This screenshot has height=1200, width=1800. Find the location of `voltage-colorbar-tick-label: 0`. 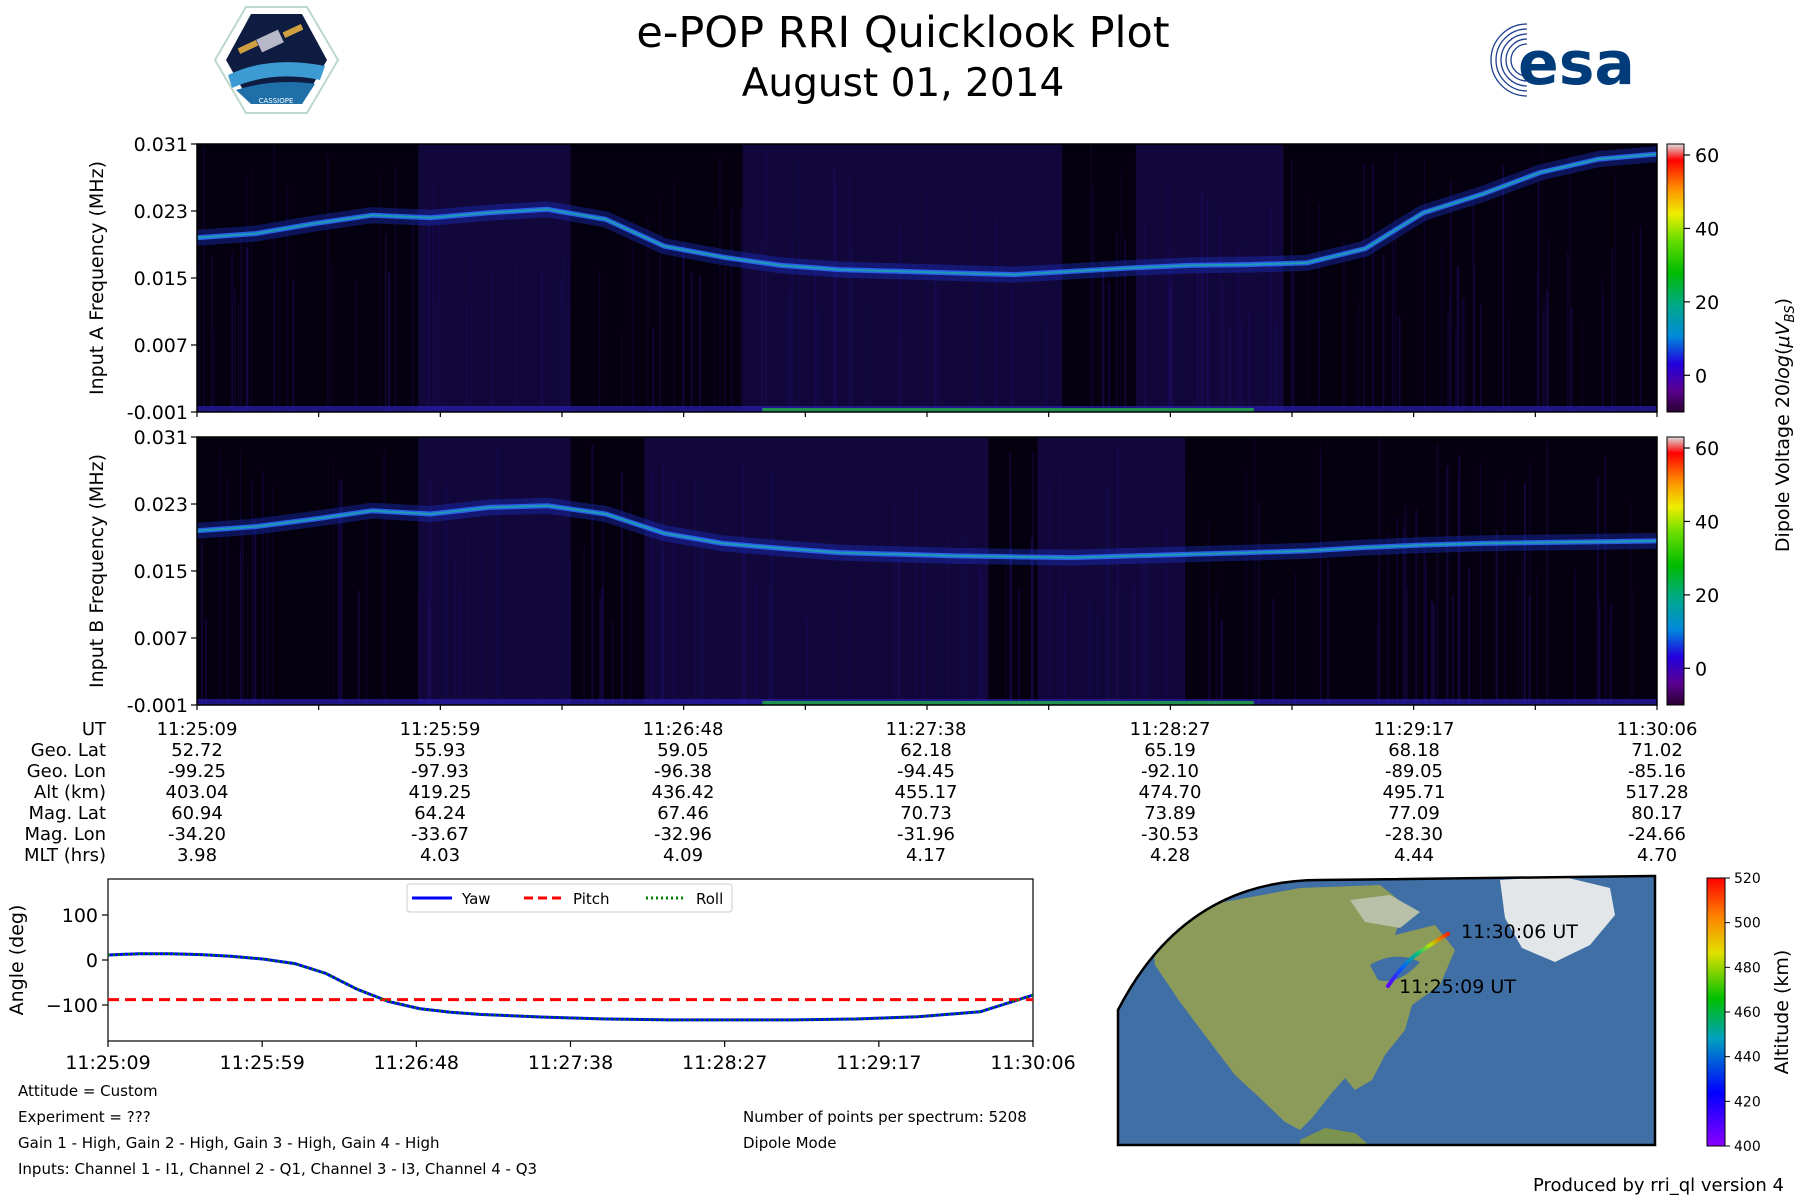

voltage-colorbar-tick-label: 0 is located at coordinates (1701, 376).